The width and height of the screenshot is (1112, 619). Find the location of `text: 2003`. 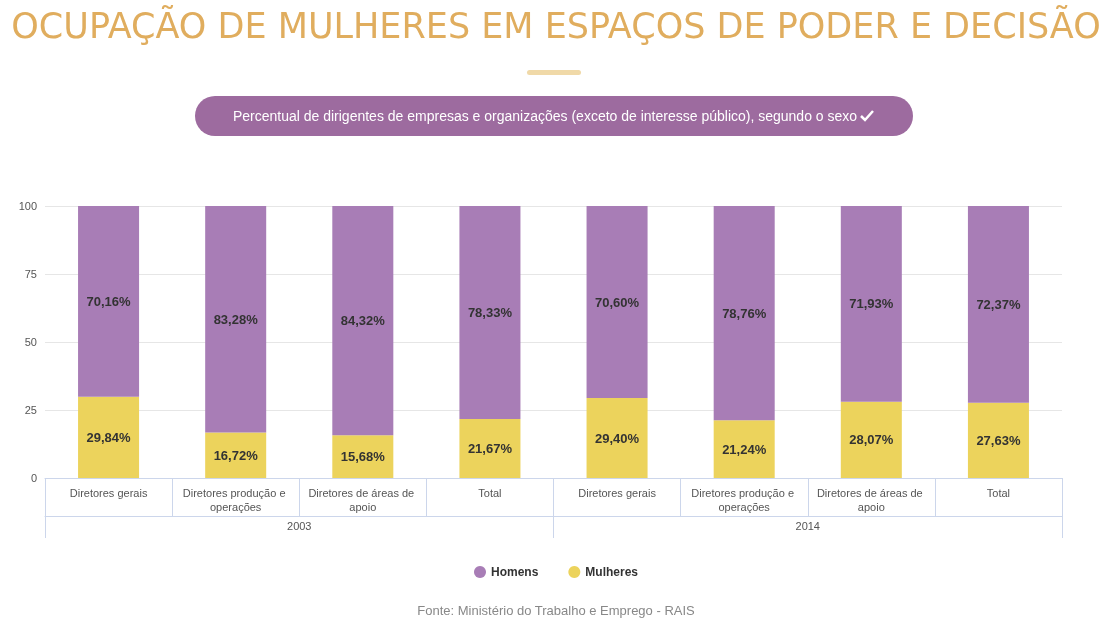

text: 2003 is located at coordinates (299, 525).